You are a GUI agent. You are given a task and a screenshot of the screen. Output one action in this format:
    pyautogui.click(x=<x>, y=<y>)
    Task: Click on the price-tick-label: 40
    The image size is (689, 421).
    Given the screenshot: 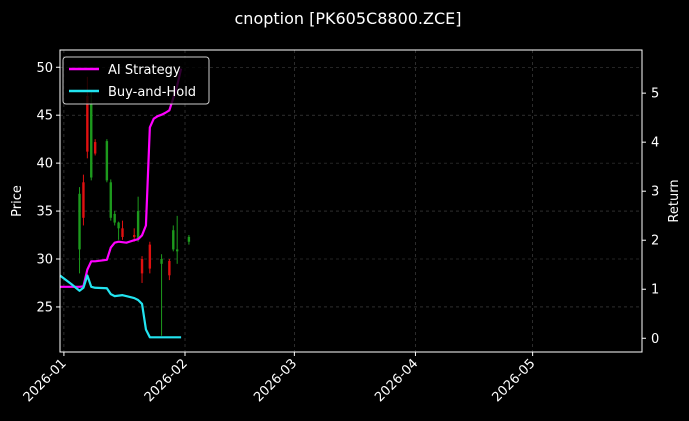 What is the action you would take?
    pyautogui.click(x=44, y=164)
    